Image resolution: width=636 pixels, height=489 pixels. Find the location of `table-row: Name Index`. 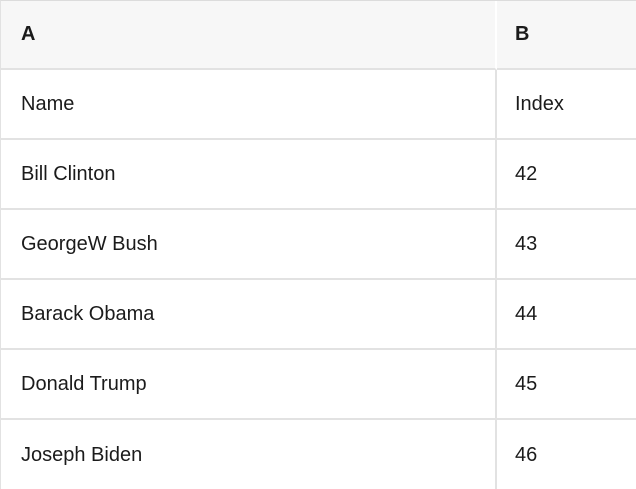

table-row: Name Index is located at coordinates (318, 105).